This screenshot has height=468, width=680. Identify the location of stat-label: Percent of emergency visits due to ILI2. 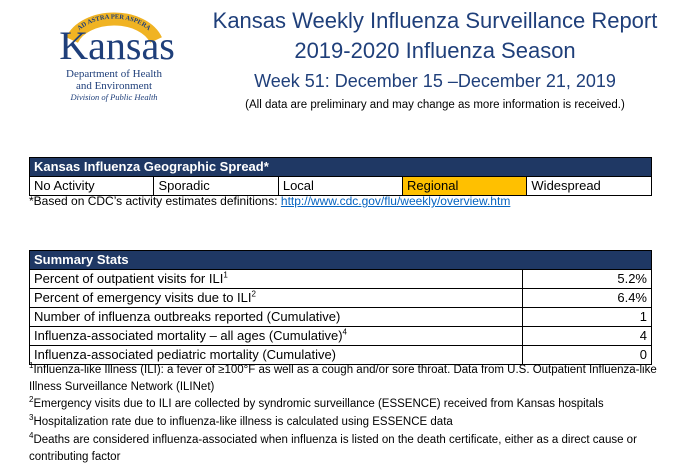
(276, 298).